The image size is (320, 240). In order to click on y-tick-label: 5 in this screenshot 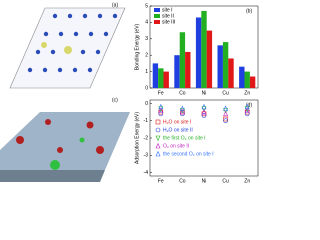, I will do `click(146, 6)`.